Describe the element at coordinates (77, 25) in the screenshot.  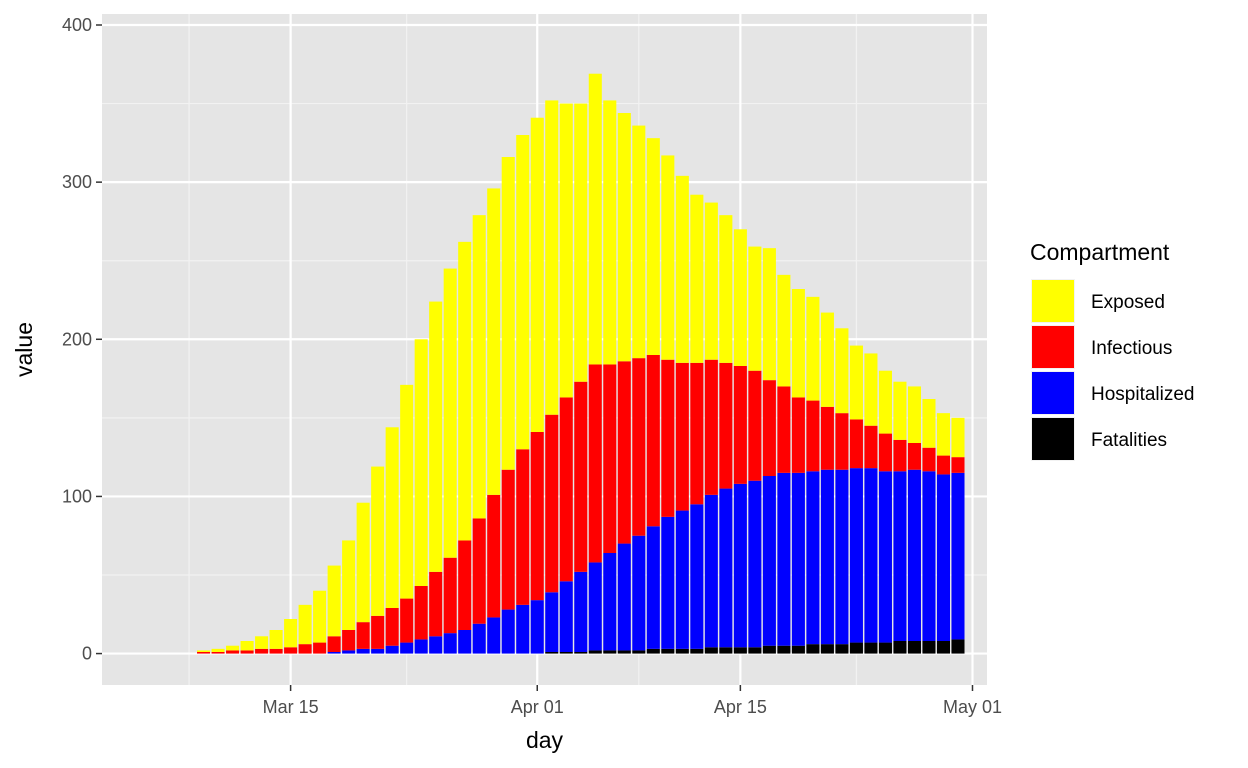
I see `y-tick-label: 400` at that location.